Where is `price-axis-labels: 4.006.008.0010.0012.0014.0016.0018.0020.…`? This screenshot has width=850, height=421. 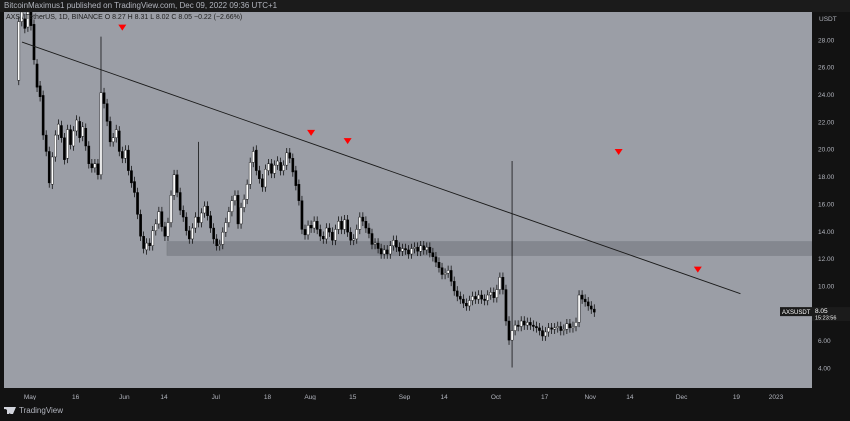 price-axis-labels: 4.006.008.0010.0012.0014.0016.0018.0020.… is located at coordinates (831, 194).